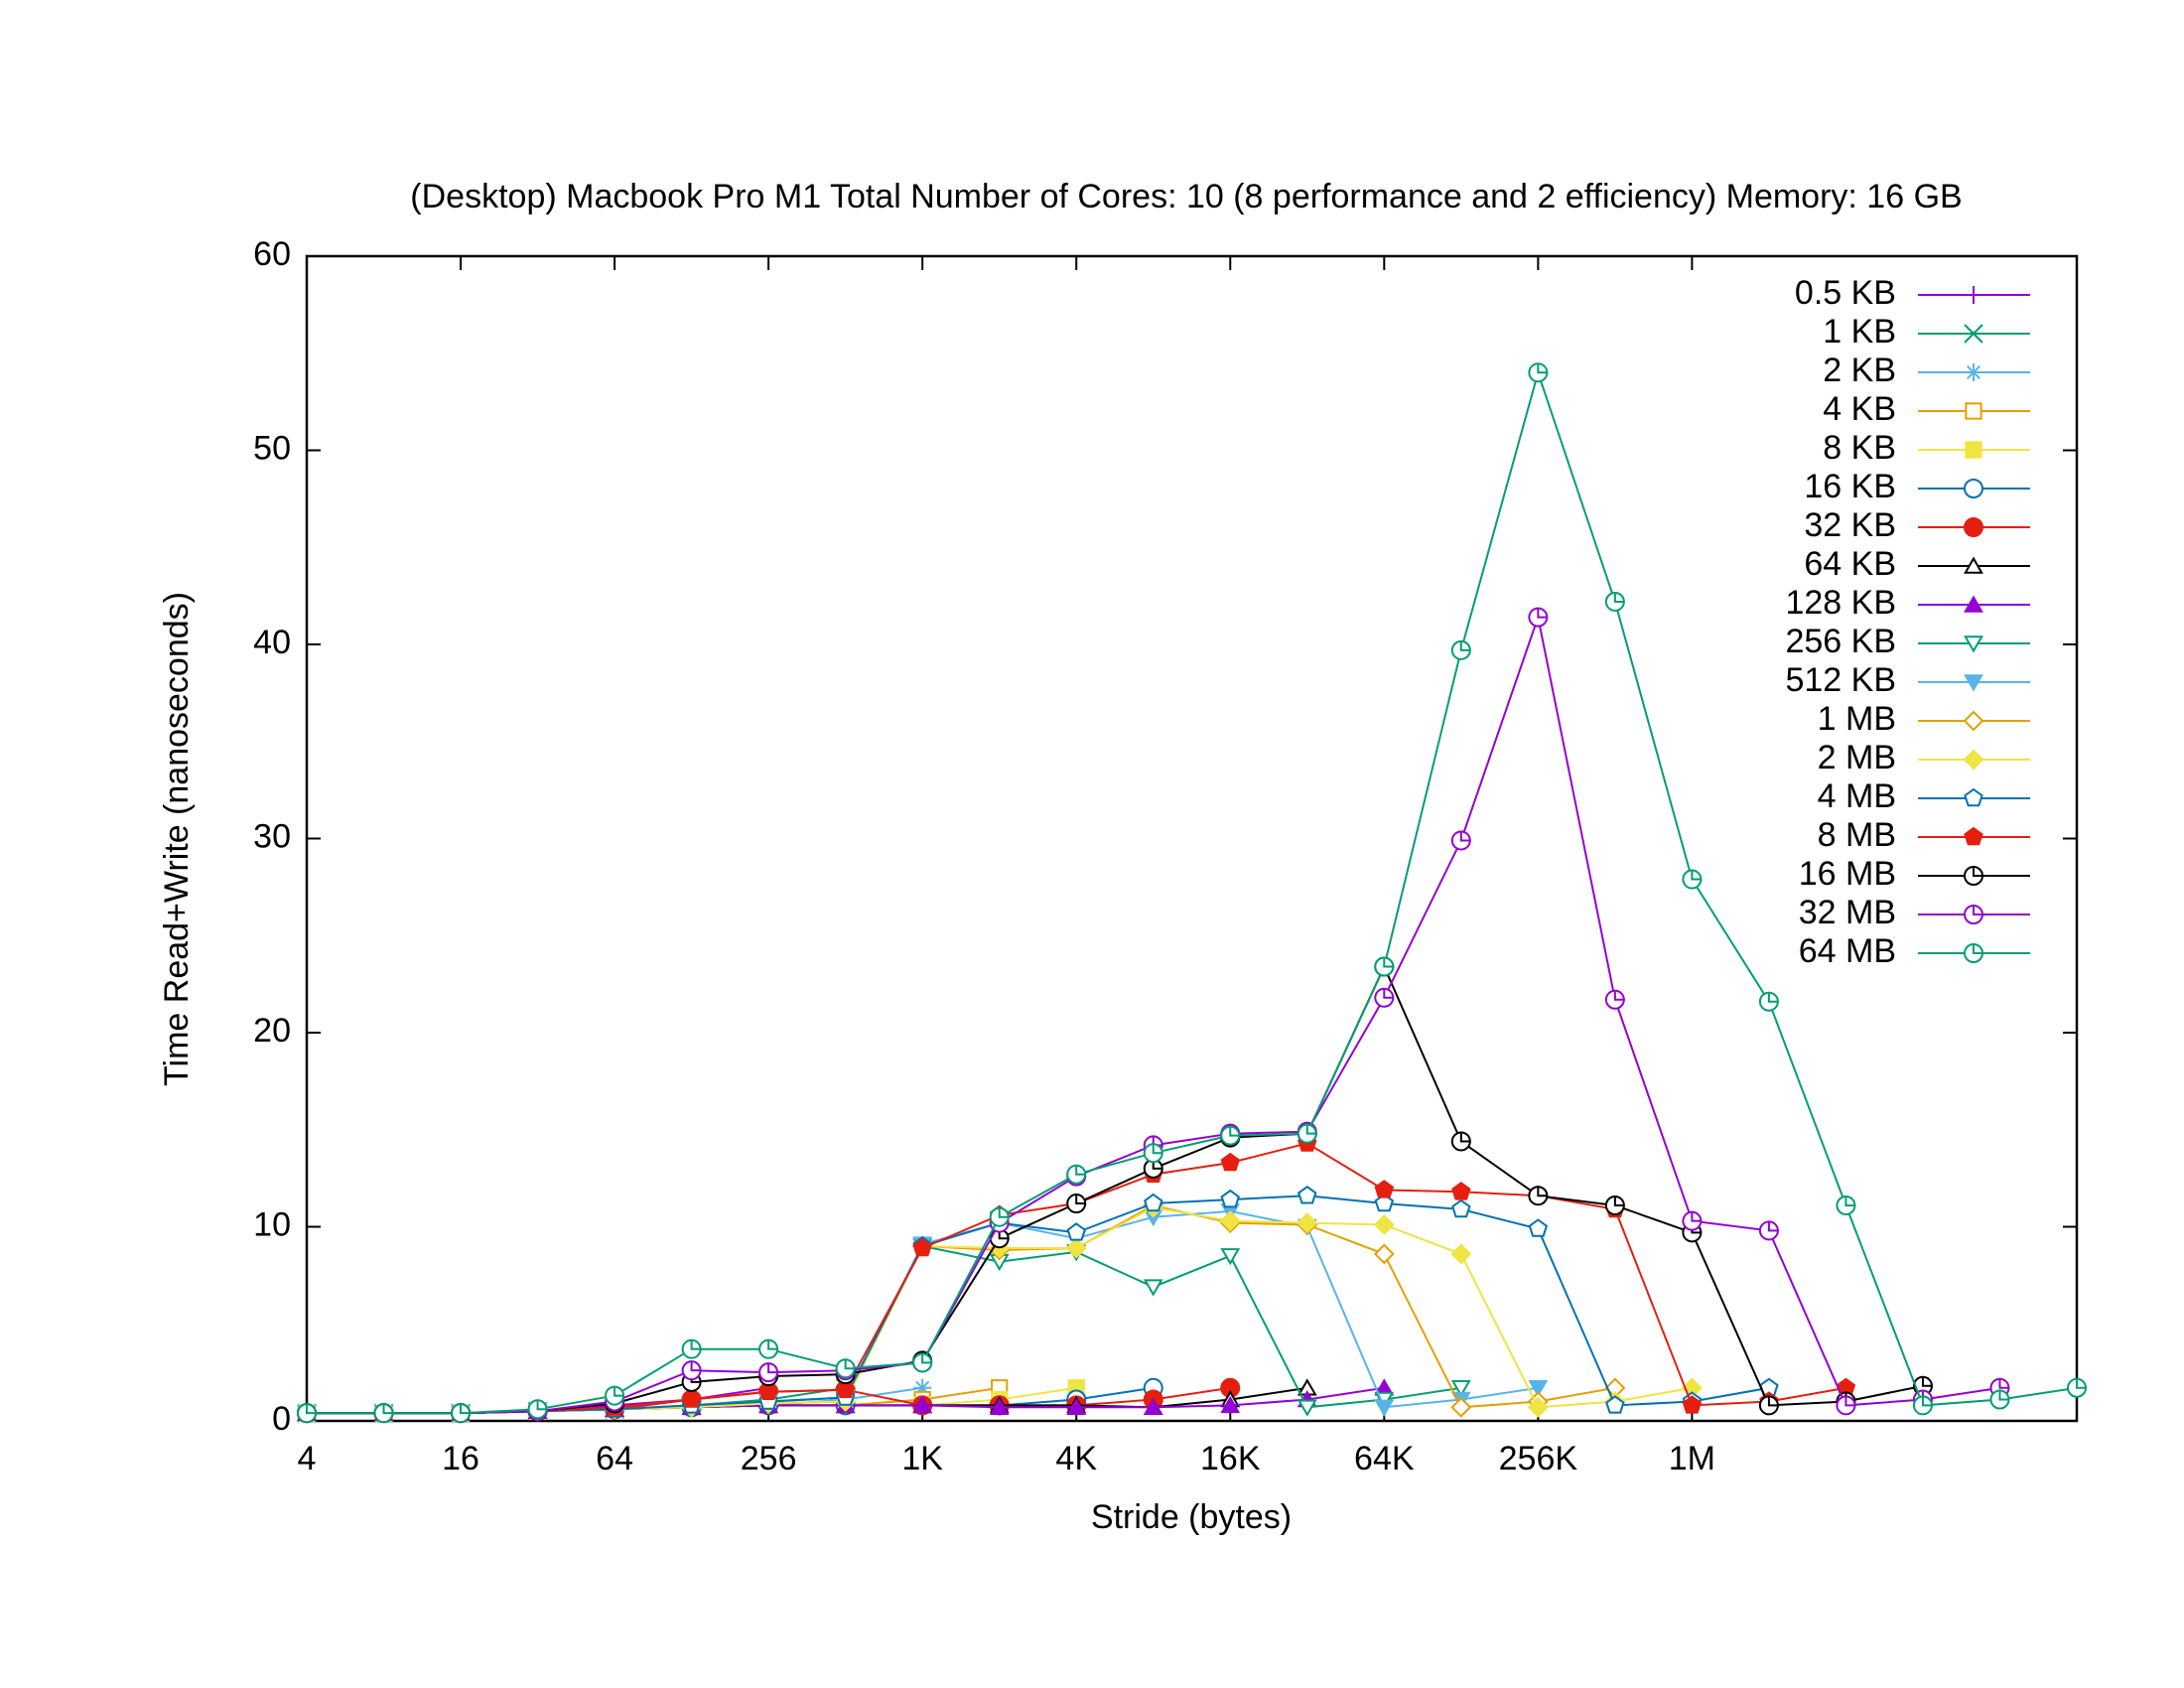 The image size is (2184, 1688). What do you see at coordinates (1840, 680) in the screenshot?
I see `legend-label: 512 KB` at bounding box center [1840, 680].